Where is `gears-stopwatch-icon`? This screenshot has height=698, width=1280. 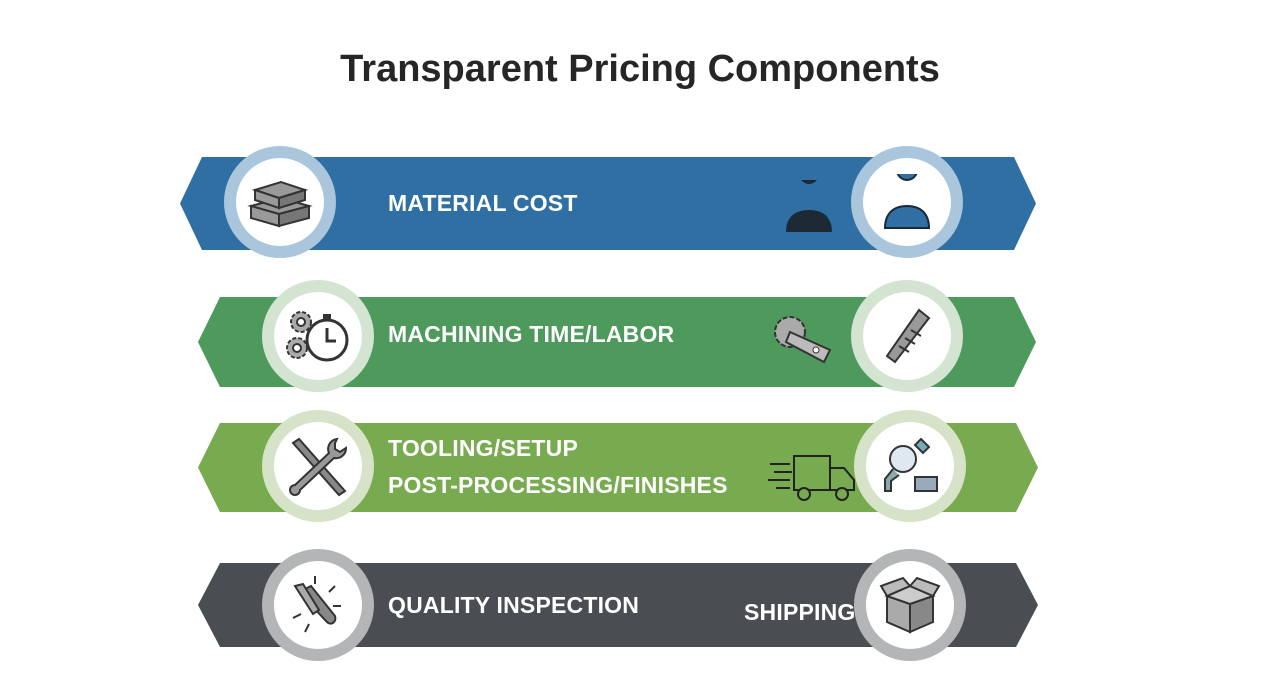
gears-stopwatch-icon is located at coordinates (317, 336).